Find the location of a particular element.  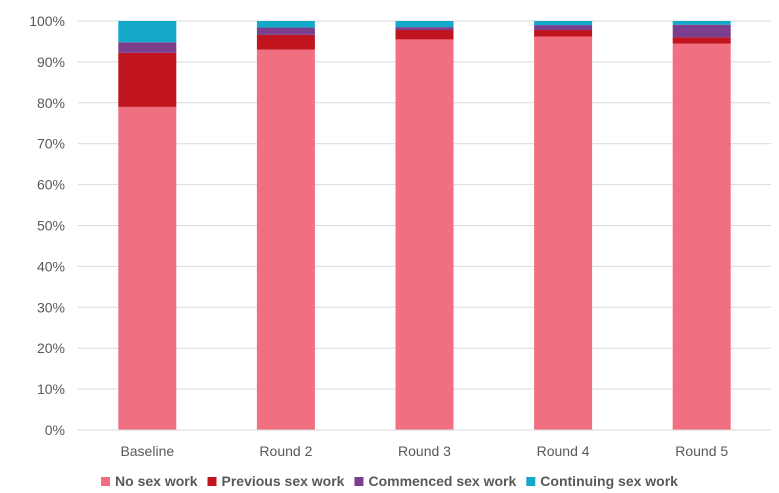

legend-item: Previous sex work is located at coordinates (276, 481).